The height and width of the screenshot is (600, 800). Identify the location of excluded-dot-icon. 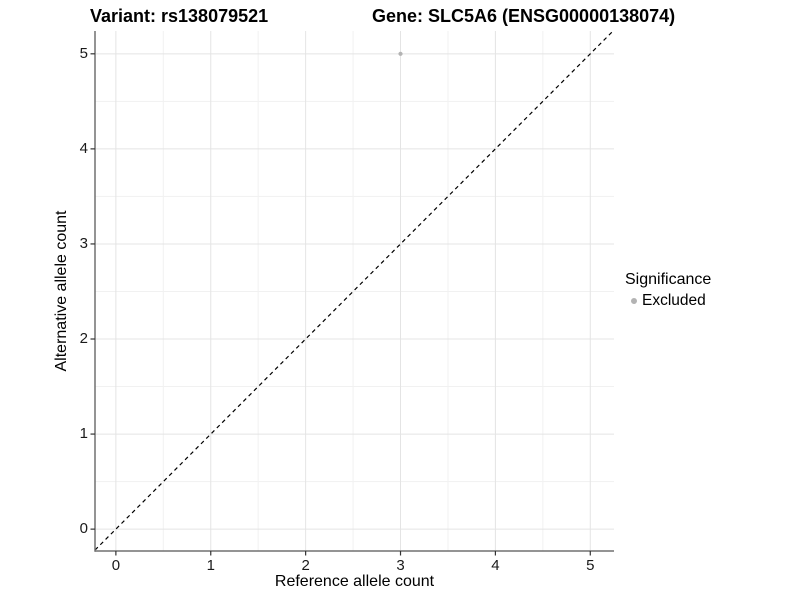
(633, 301).